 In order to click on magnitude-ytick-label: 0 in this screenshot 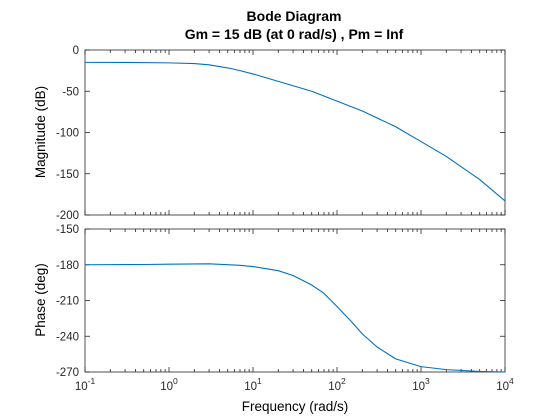, I will do `click(76, 51)`.